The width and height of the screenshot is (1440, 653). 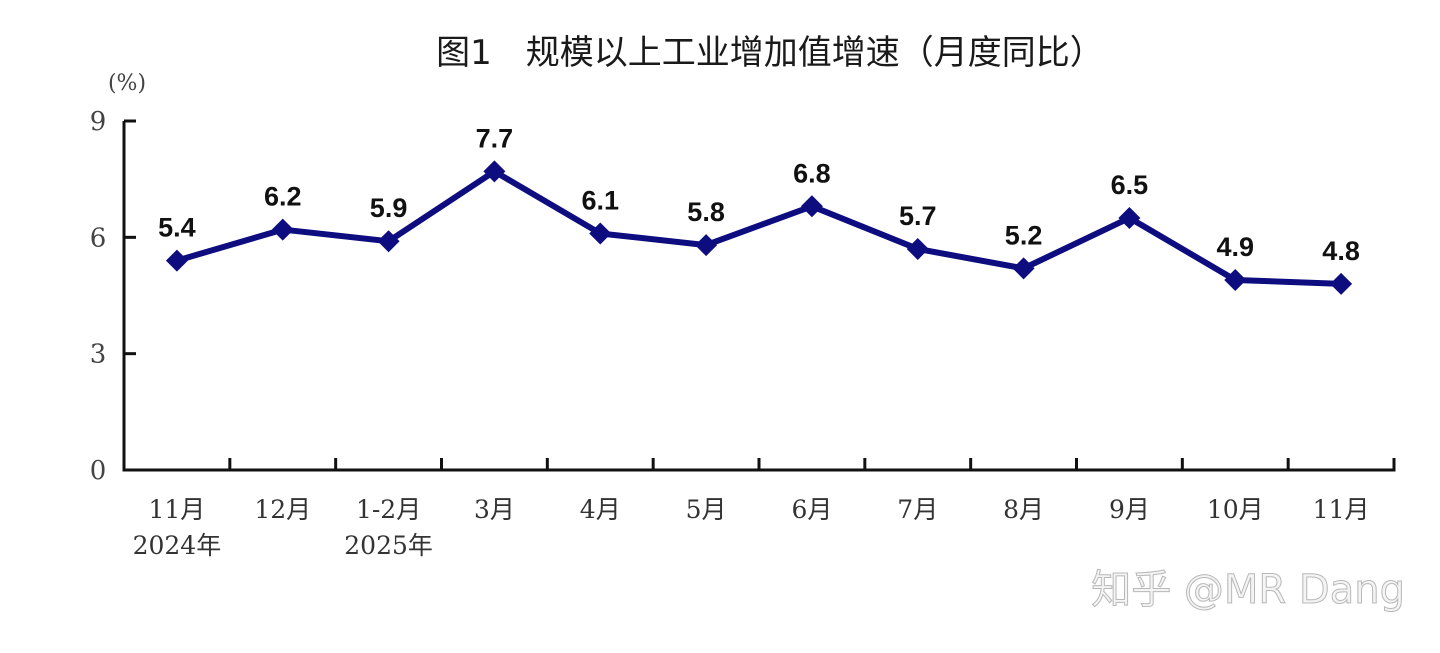 I want to click on y-tick-label: 9, so click(x=98, y=122).